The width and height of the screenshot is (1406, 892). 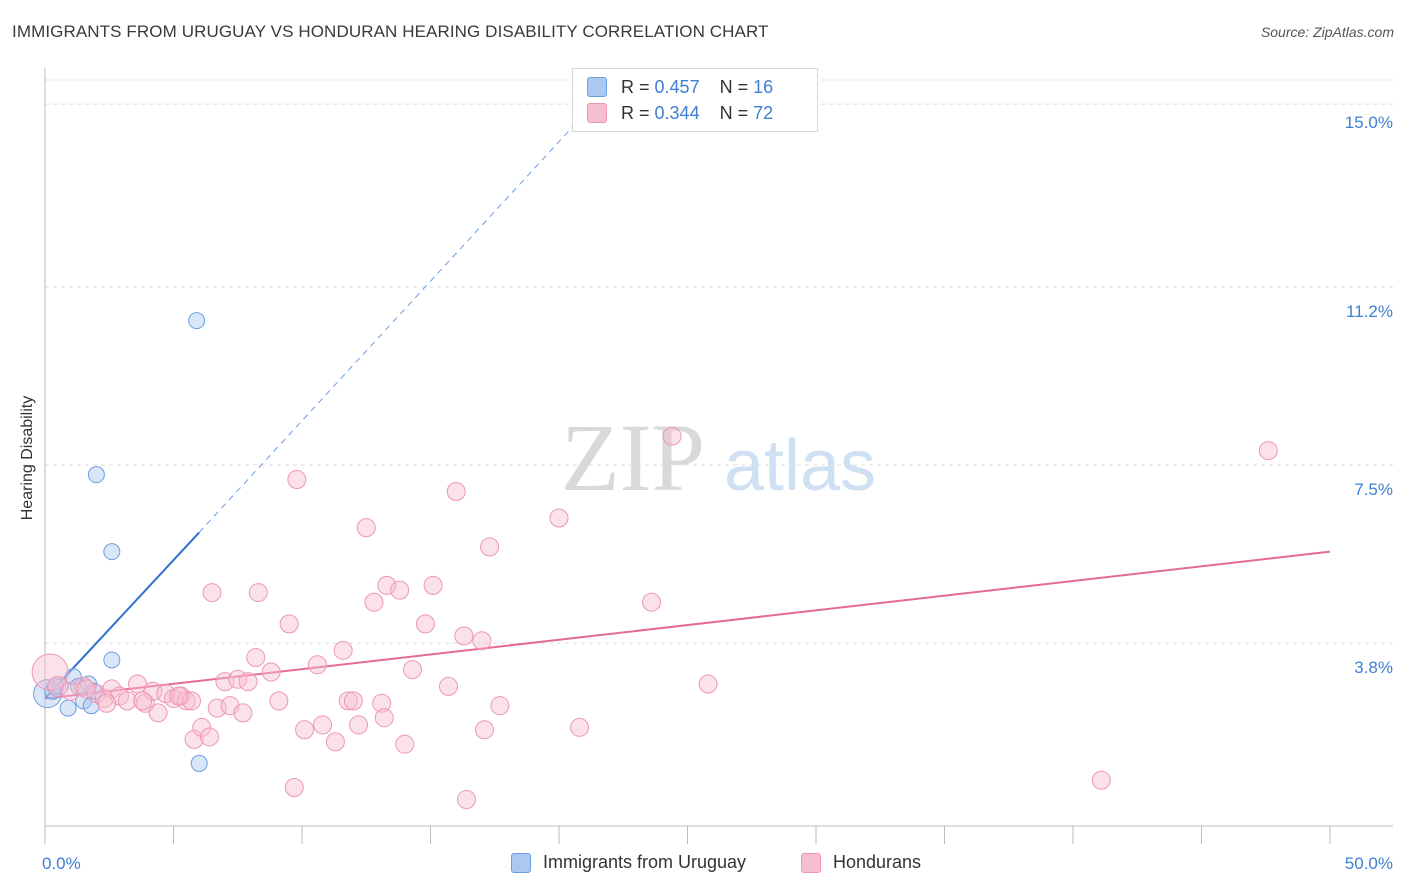 What do you see at coordinates (1373, 667) in the screenshot?
I see `y-tick-label: 3.8%` at bounding box center [1373, 667].